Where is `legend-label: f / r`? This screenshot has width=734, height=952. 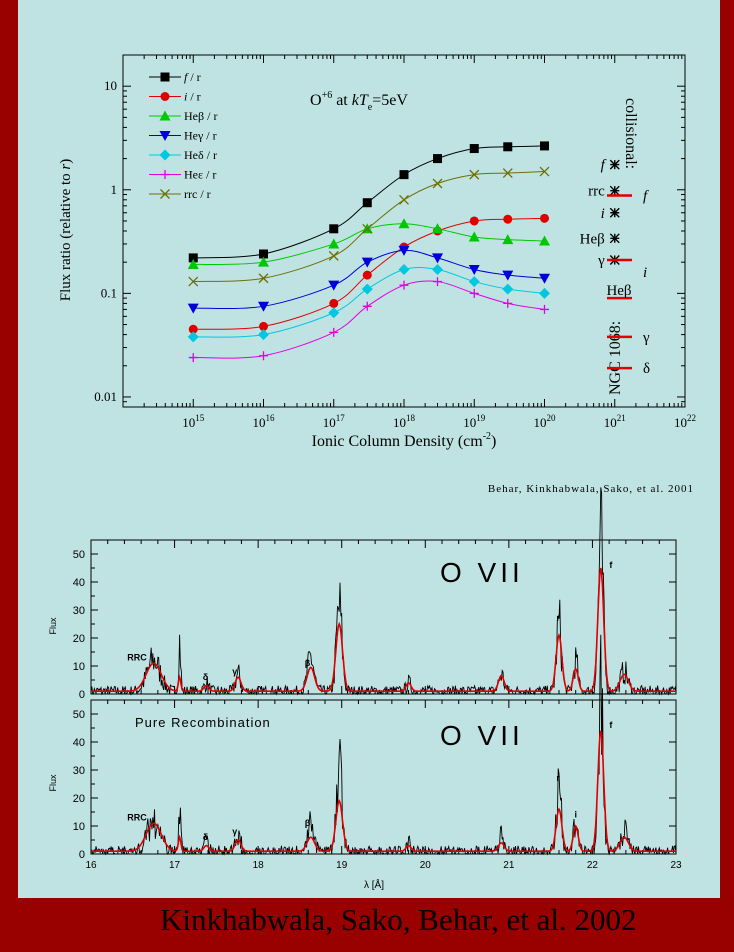 legend-label: f / r is located at coordinates (192, 77).